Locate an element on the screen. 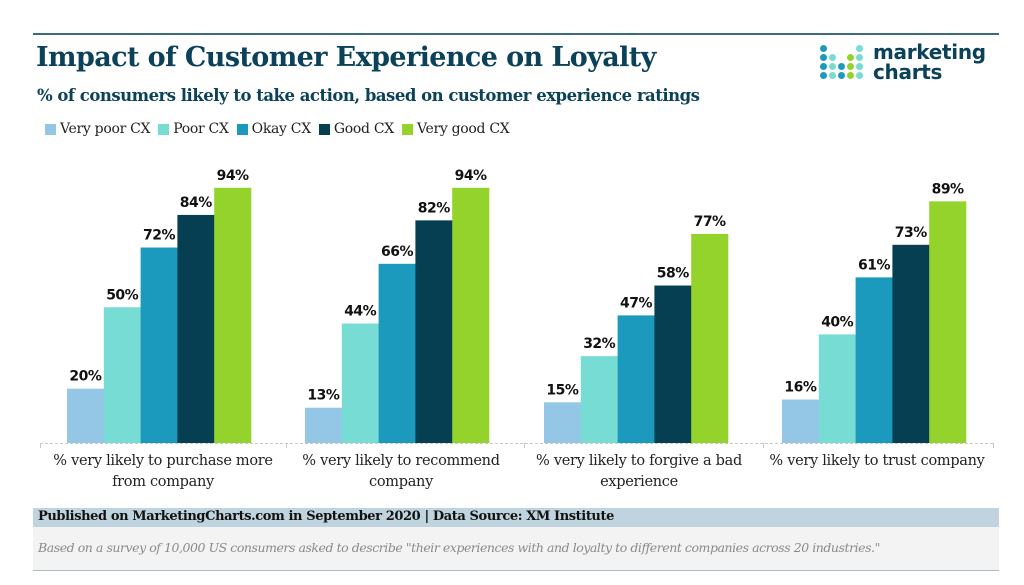 The height and width of the screenshot is (585, 1024). bar-value-label: 73% is located at coordinates (911, 233).